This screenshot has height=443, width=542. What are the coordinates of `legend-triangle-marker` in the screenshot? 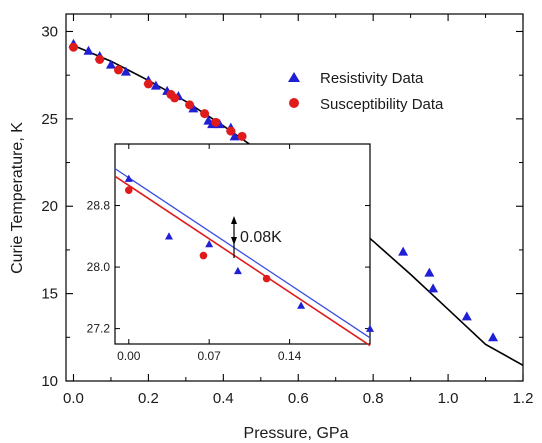 It's located at (294, 77).